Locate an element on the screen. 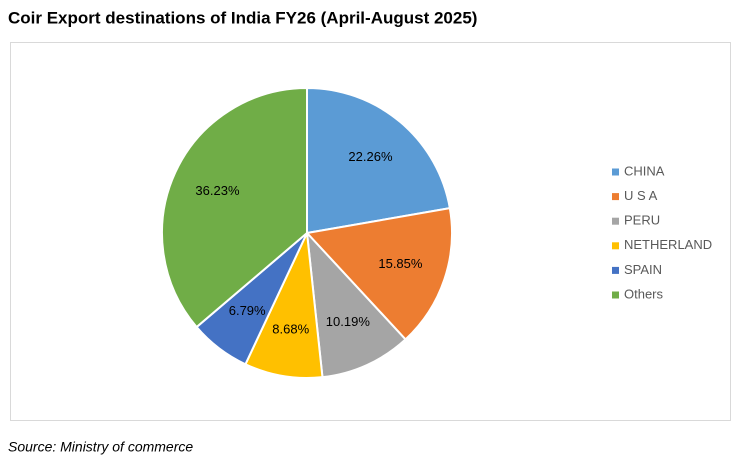 Image resolution: width=739 pixels, height=461 pixels. data-label: 10.19% is located at coordinates (348, 321).